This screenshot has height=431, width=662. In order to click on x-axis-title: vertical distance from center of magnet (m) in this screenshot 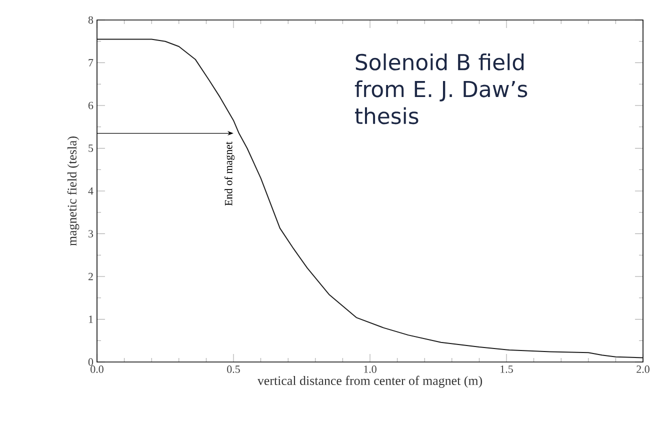, I will do `click(369, 382)`.